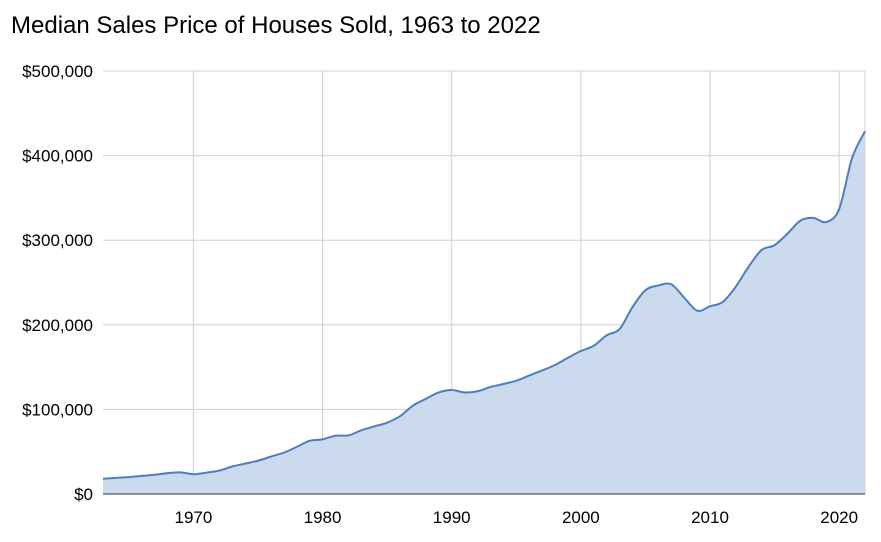  I want to click on y-tick-label: $300,000, so click(57, 240).